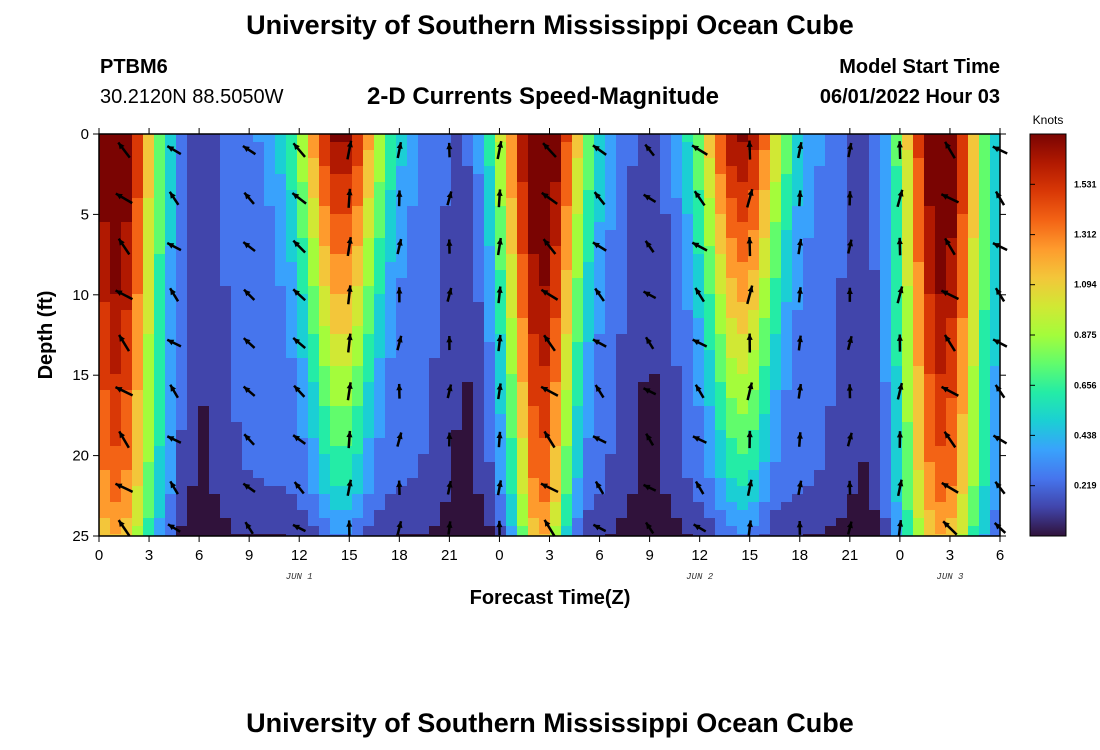 Image resolution: width=1100 pixels, height=750 pixels. I want to click on station-id: PTBM6, so click(134, 67).